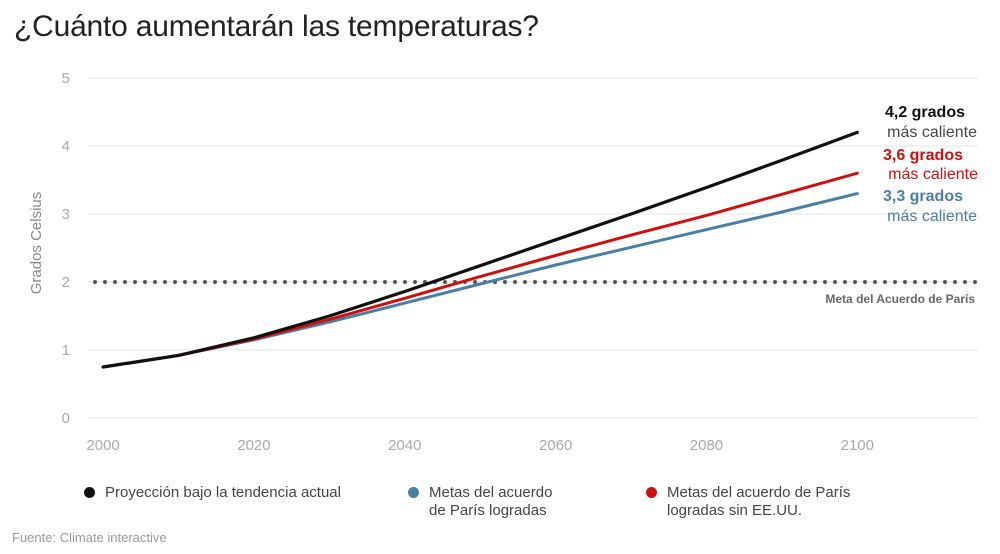 This screenshot has height=554, width=1000. I want to click on y-tick-label: 3, so click(66, 214).